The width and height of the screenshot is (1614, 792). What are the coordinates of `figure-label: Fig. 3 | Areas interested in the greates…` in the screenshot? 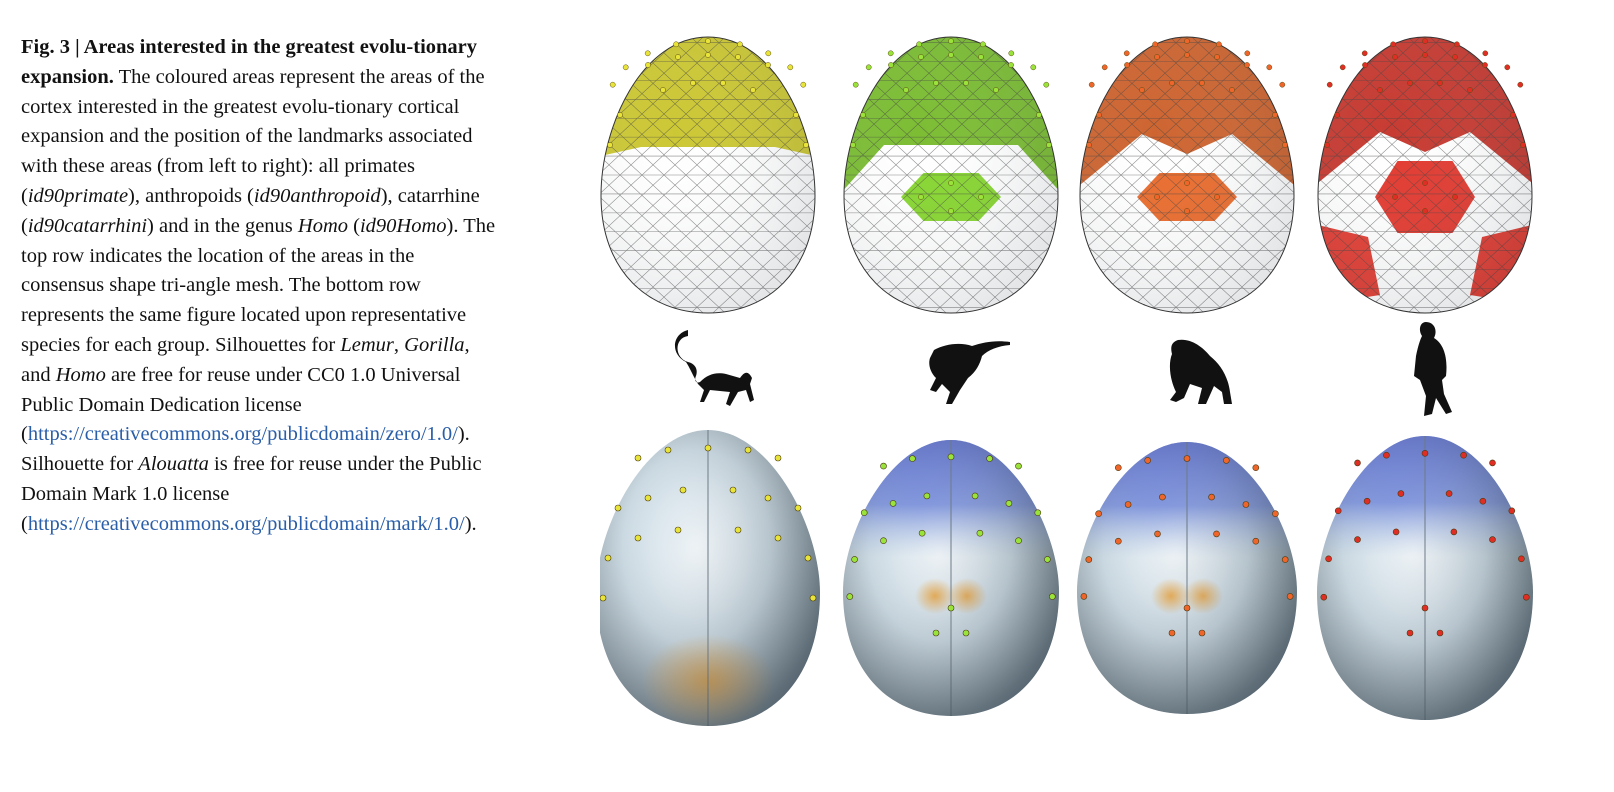 It's located at (249, 62).